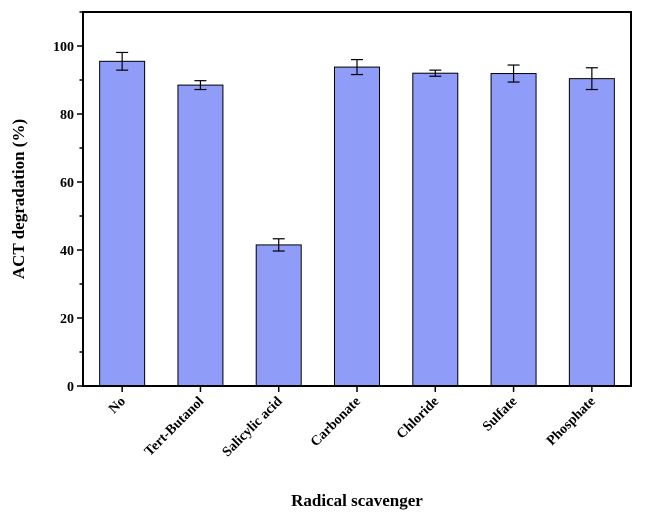 The width and height of the screenshot is (650, 513). Describe the element at coordinates (68, 203) in the screenshot. I see `y-axis: 0 20 40 60 80 100` at that location.